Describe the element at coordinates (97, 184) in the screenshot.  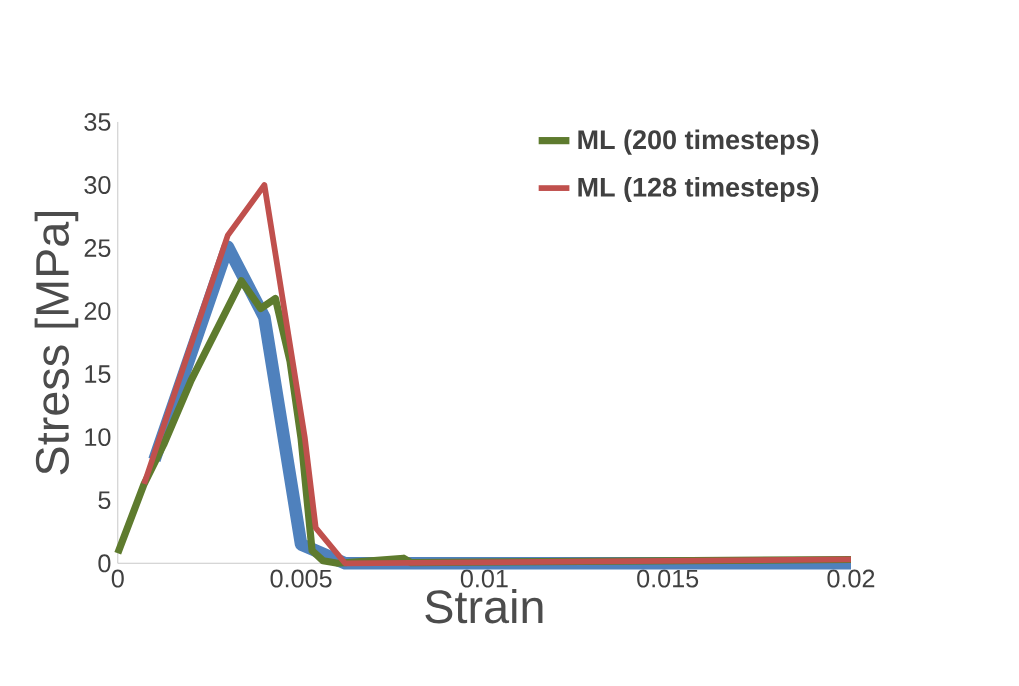
I see `y-tick-label: 30` at that location.